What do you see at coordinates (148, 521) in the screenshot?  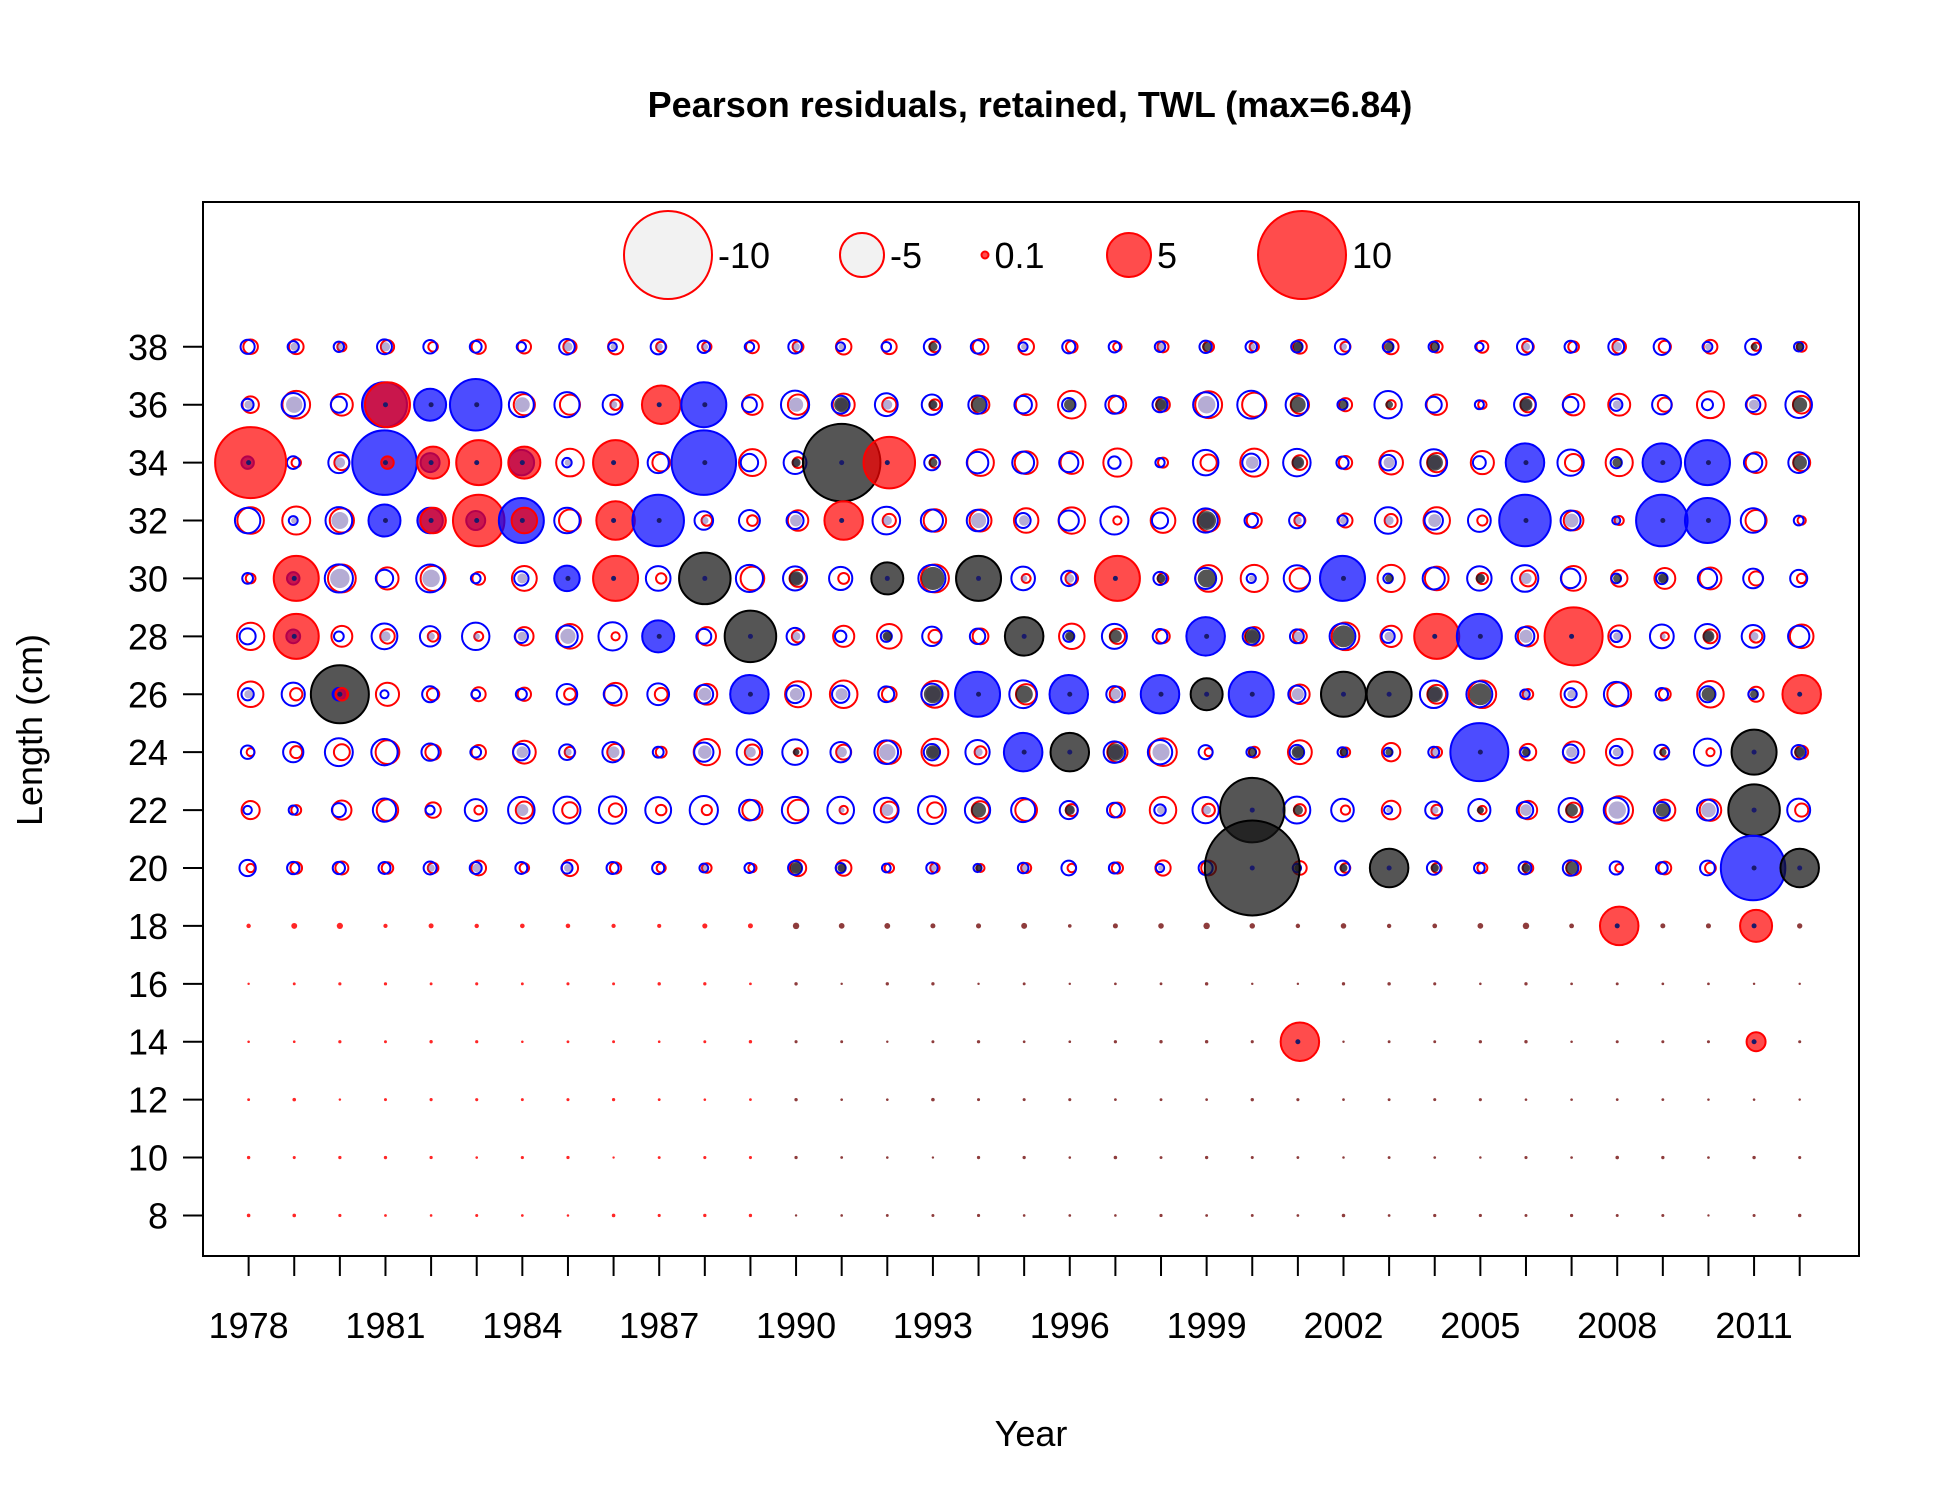 I see `y-tick-label: 32` at bounding box center [148, 521].